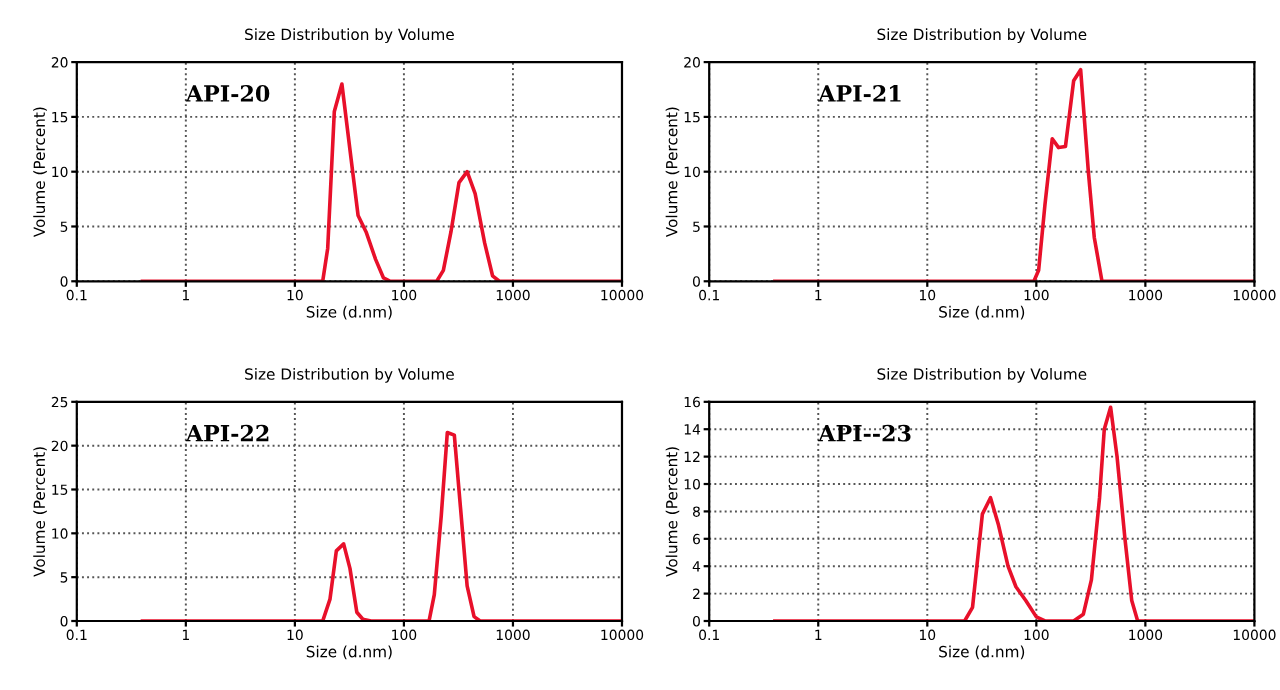 Image resolution: width=1280 pixels, height=690 pixels. Describe the element at coordinates (859, 93) in the screenshot. I see `annotation: API-21` at that location.